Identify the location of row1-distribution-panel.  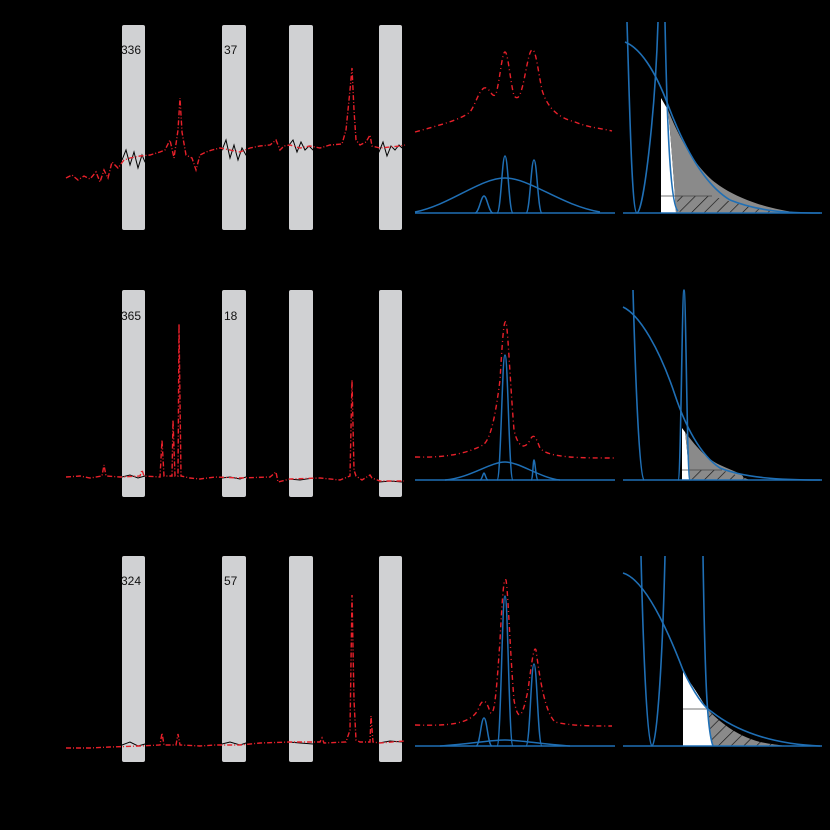
(722, 117).